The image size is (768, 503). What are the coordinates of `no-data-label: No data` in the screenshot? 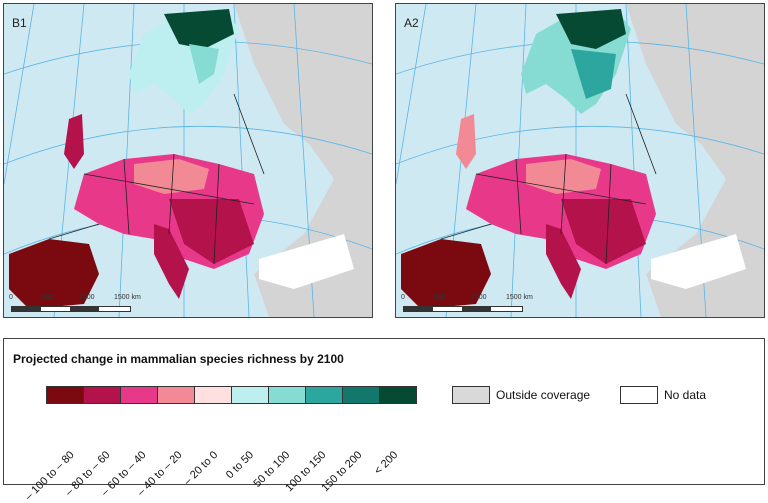 It's located at (685, 395).